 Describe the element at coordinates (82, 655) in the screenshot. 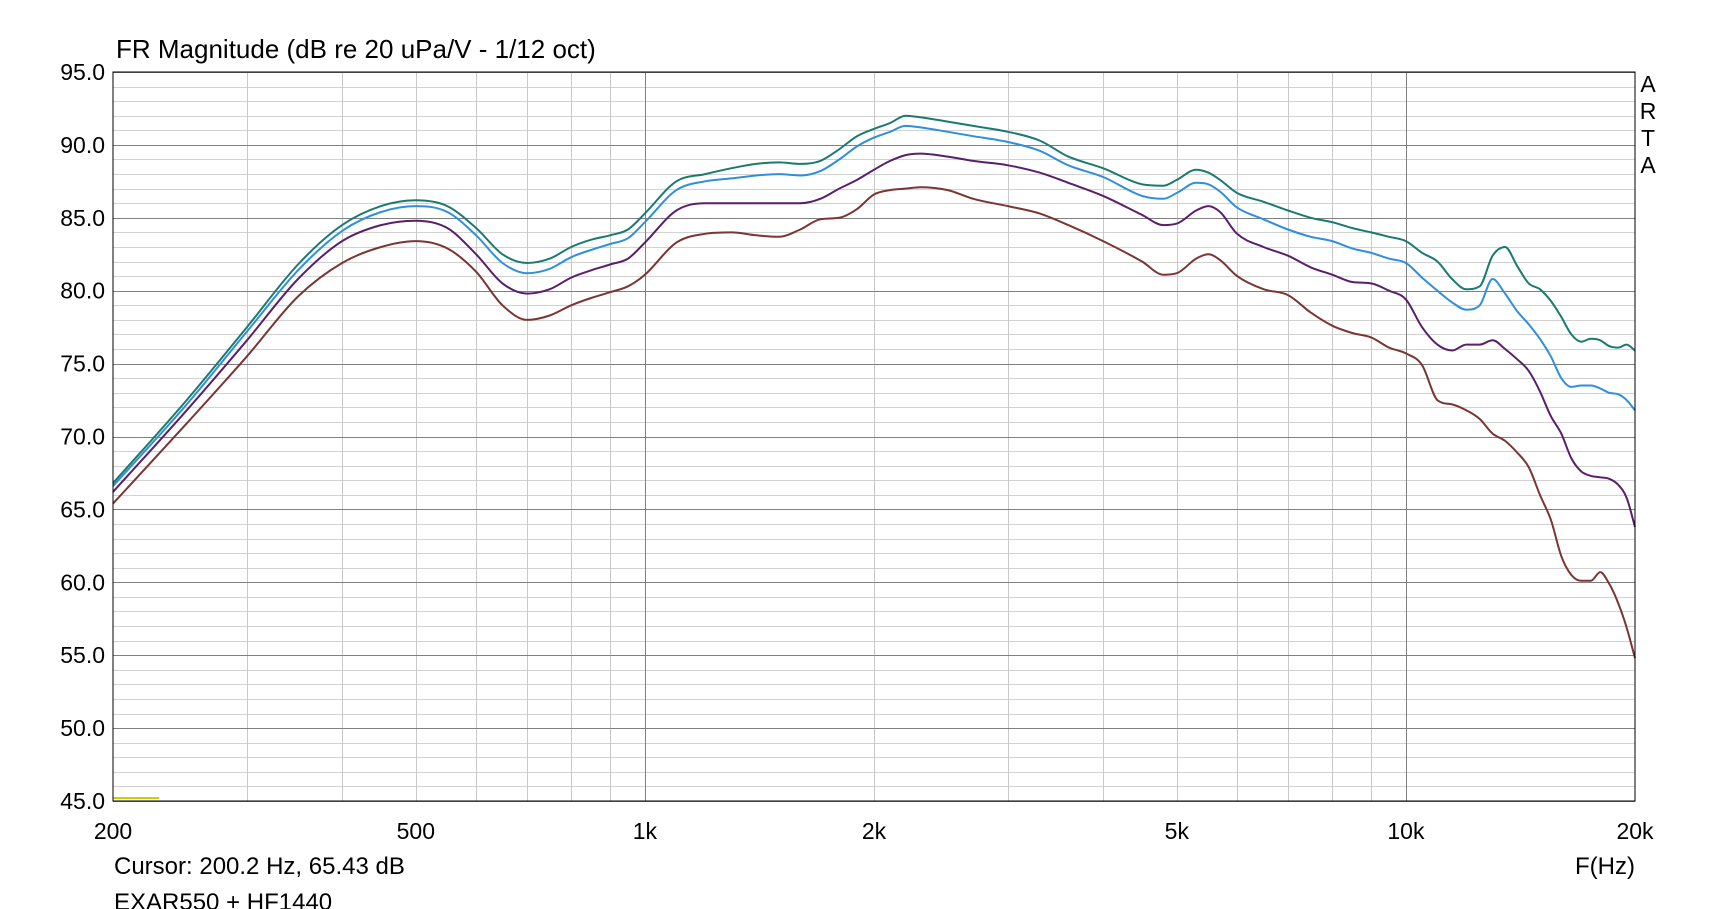

I see `y-tick-label: 55.0` at that location.